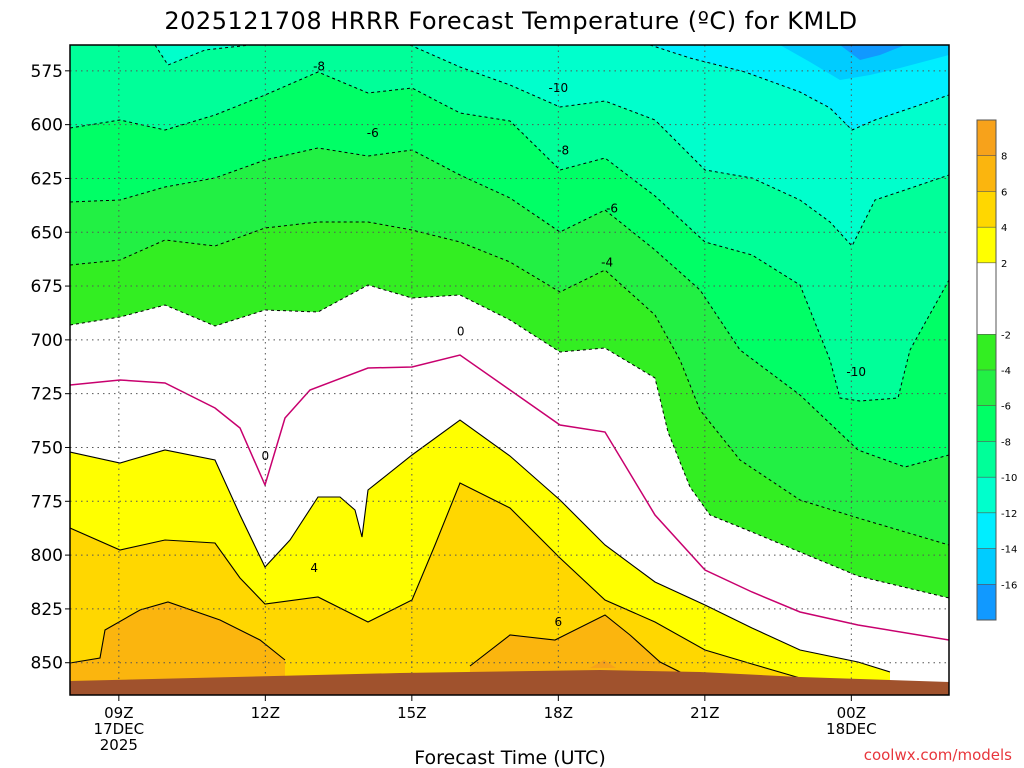  Describe the element at coordinates (1006, 335) in the screenshot. I see `colorbar-label: -2` at that location.